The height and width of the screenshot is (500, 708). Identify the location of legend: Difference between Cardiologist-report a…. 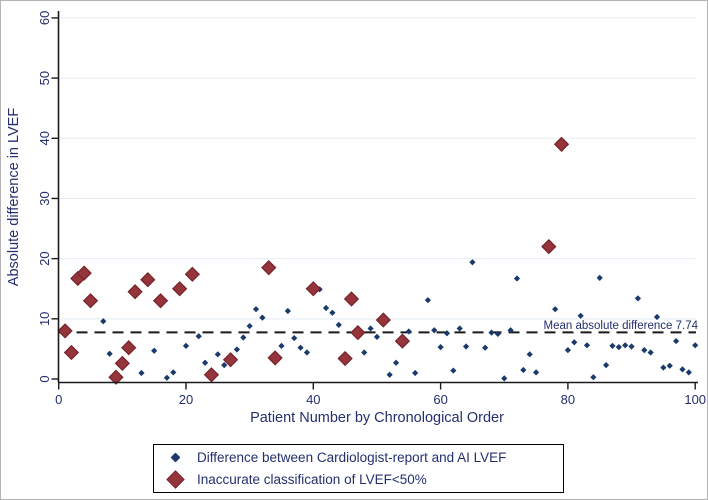
(358, 468).